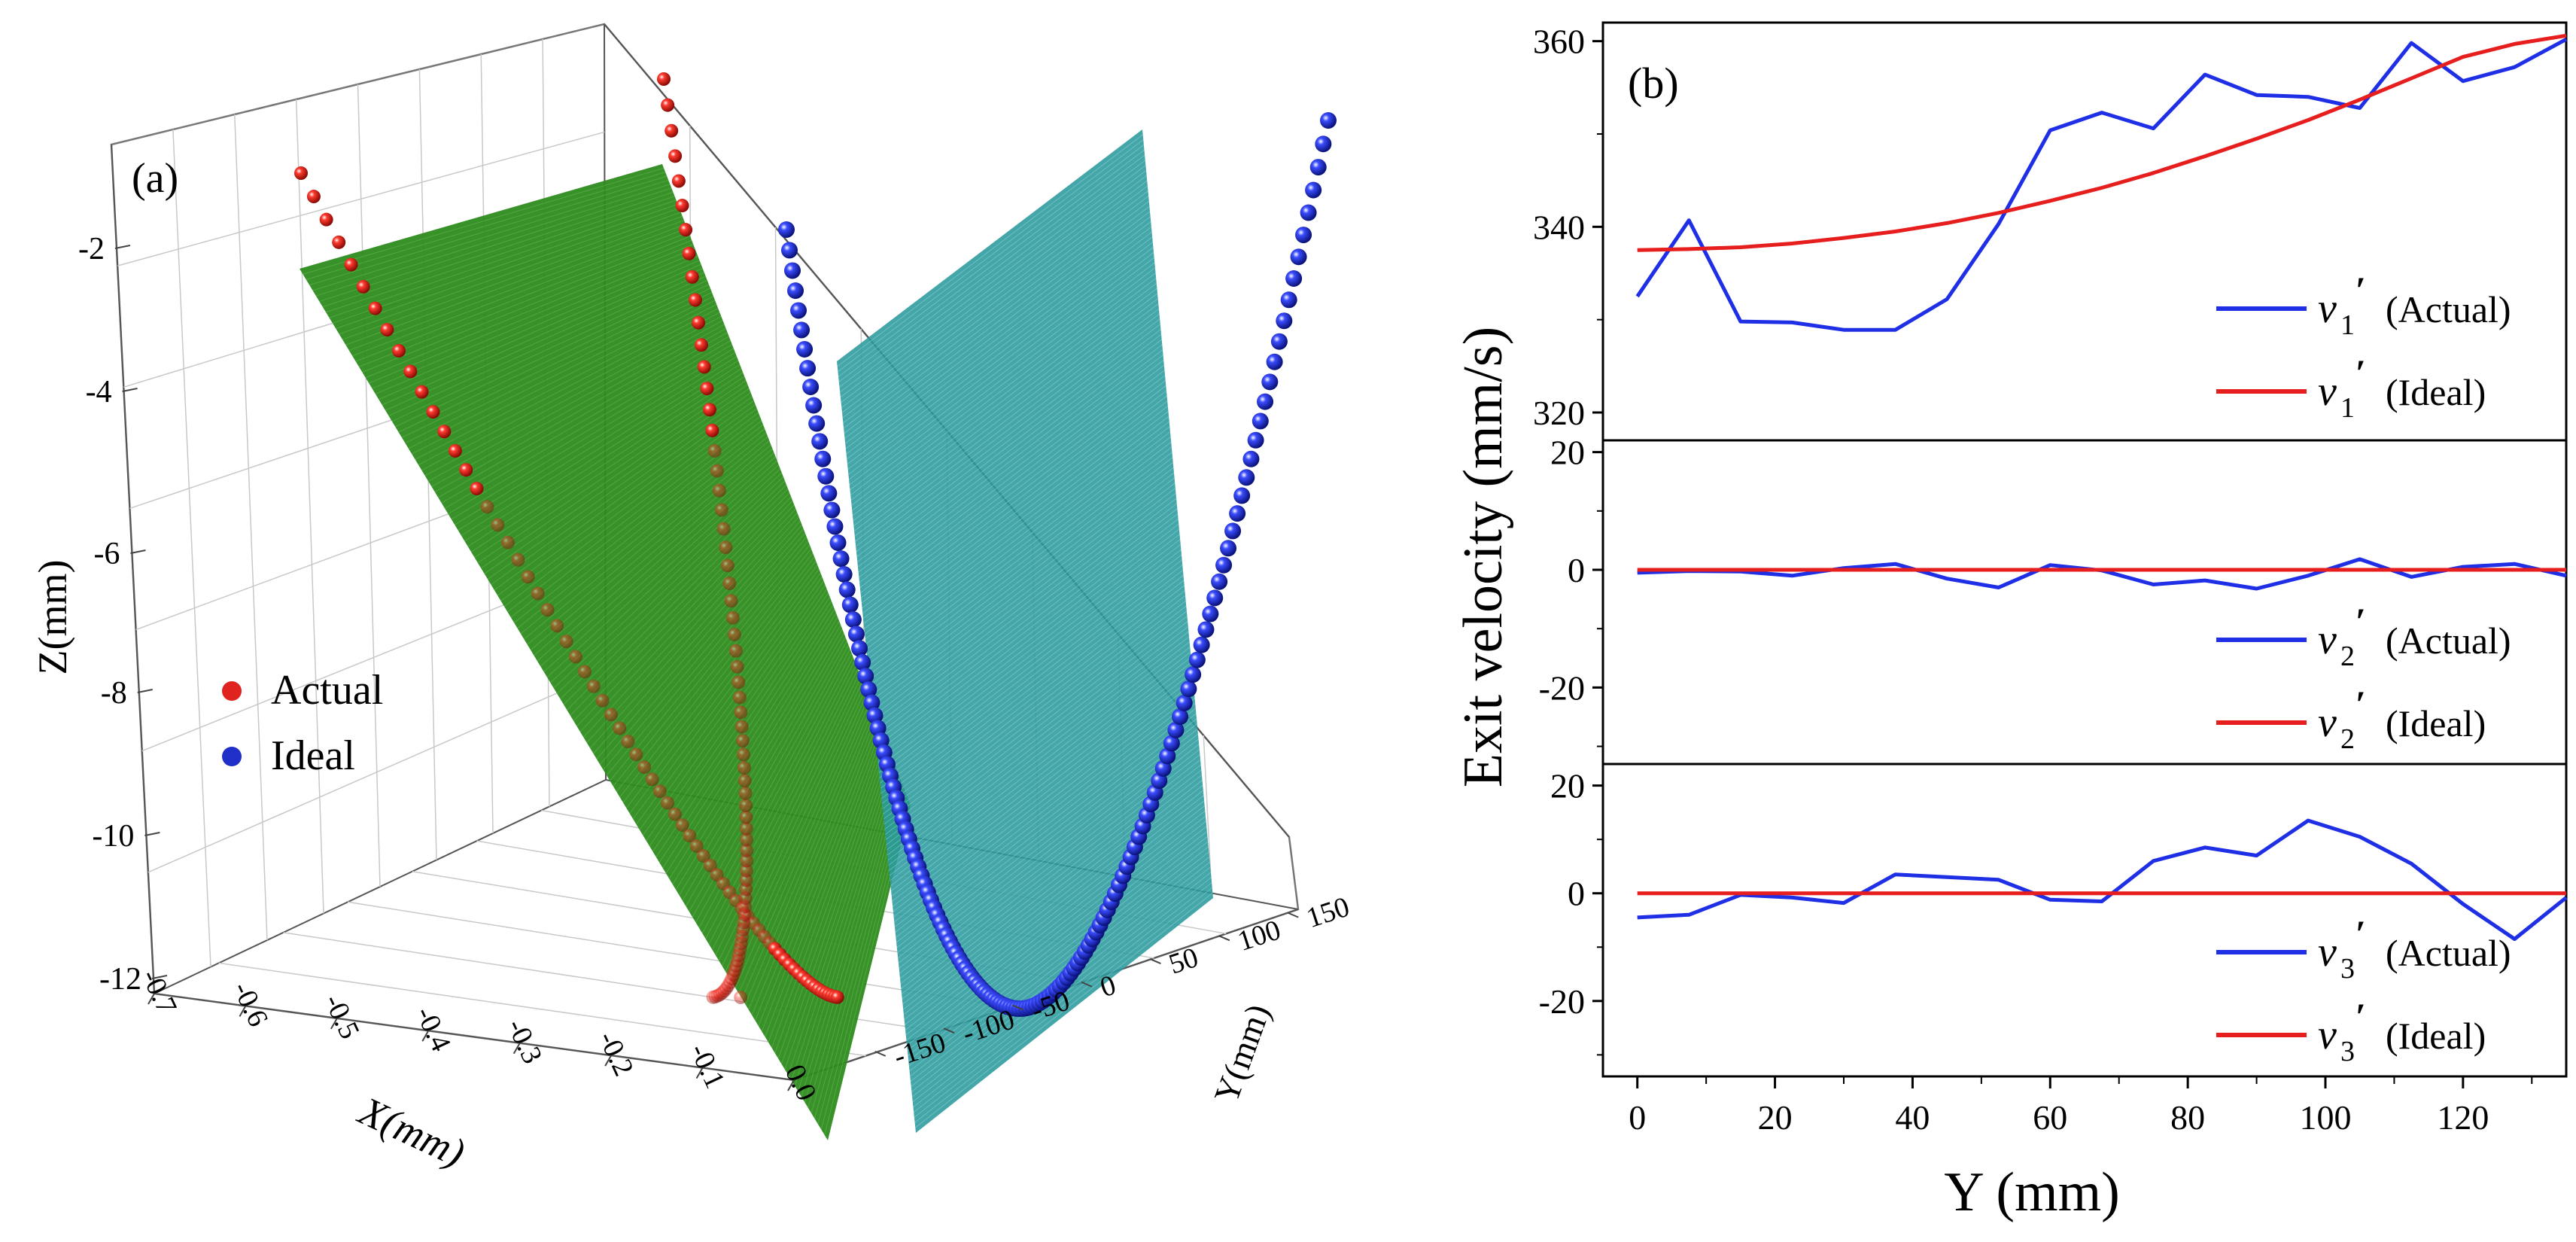 Image resolution: width=2576 pixels, height=1242 pixels. I want to click on ideal-trajectory-plane, so click(1025, 631).